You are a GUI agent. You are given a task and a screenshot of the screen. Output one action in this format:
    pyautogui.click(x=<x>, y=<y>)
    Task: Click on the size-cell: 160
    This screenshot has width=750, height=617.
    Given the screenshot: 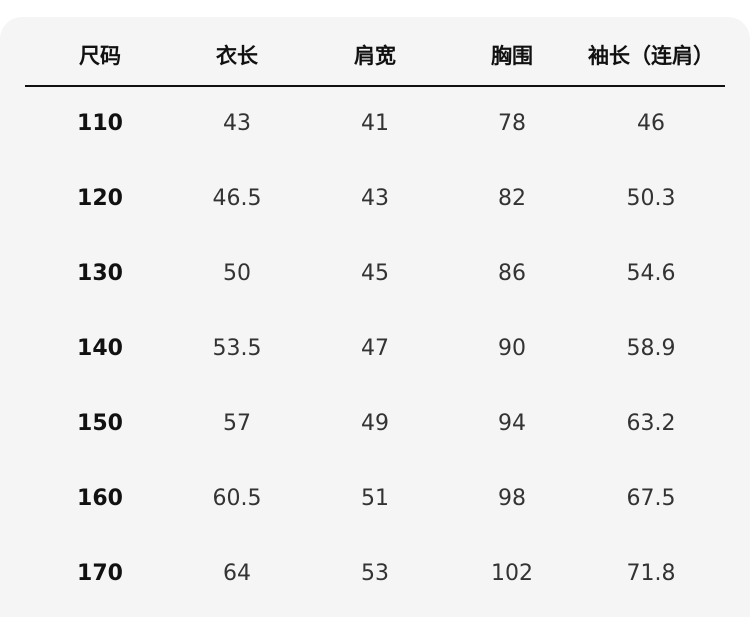 What is the action you would take?
    pyautogui.click(x=100, y=498)
    